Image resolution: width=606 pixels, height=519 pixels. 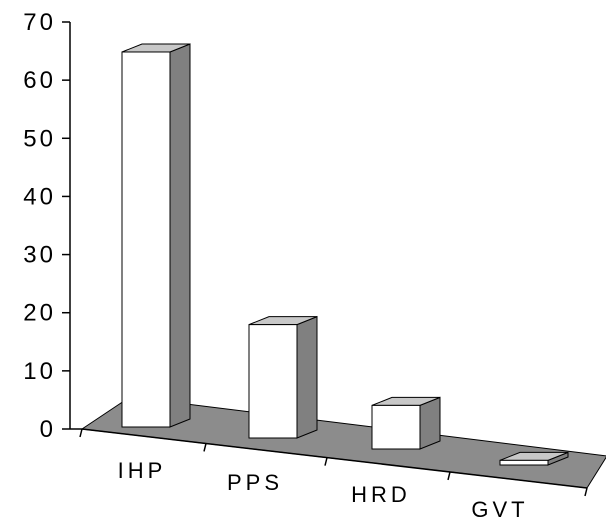 What do you see at coordinates (499, 508) in the screenshot?
I see `x-tick-label-gvt: GVT` at bounding box center [499, 508].